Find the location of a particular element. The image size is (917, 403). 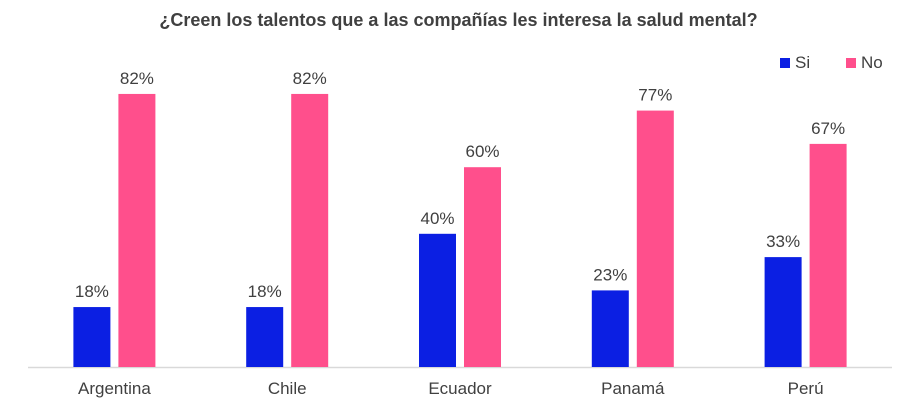

x-tick-label-0: Argentina is located at coordinates (114, 388).